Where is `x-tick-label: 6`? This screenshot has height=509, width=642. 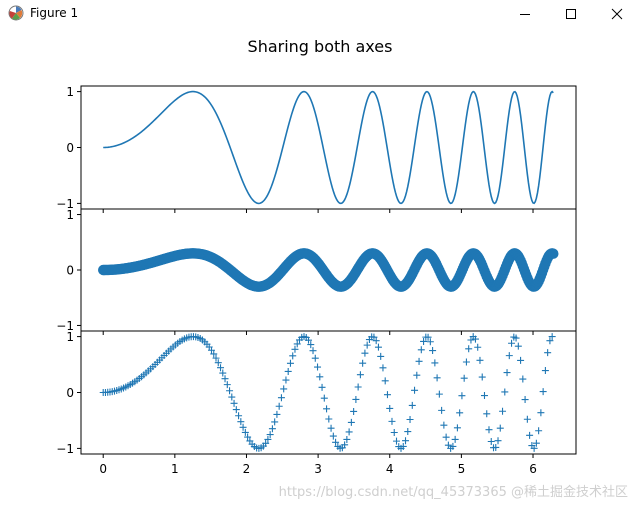 x-tick-label: 6 is located at coordinates (533, 469).